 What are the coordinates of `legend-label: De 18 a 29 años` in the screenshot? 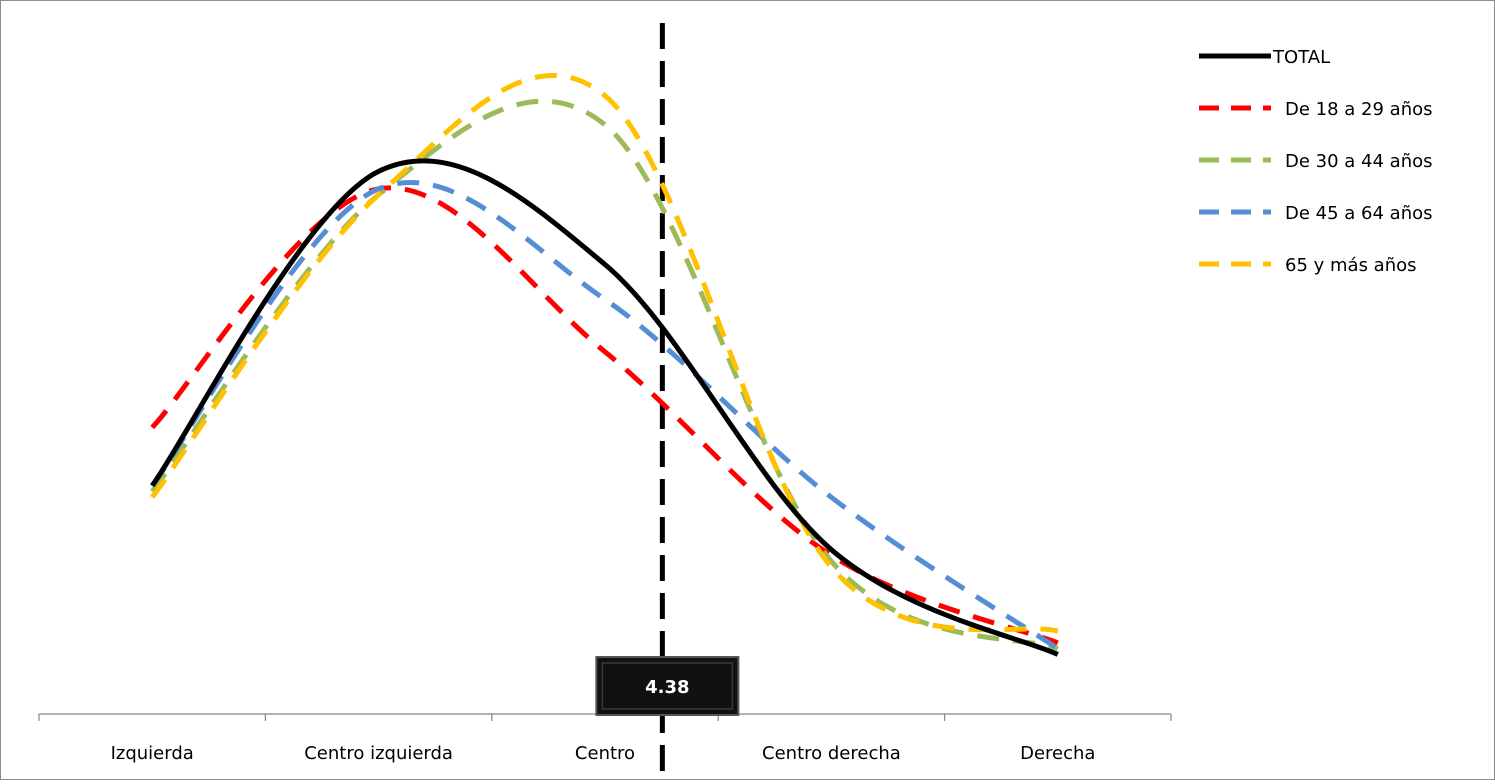 It's located at (1359, 109).